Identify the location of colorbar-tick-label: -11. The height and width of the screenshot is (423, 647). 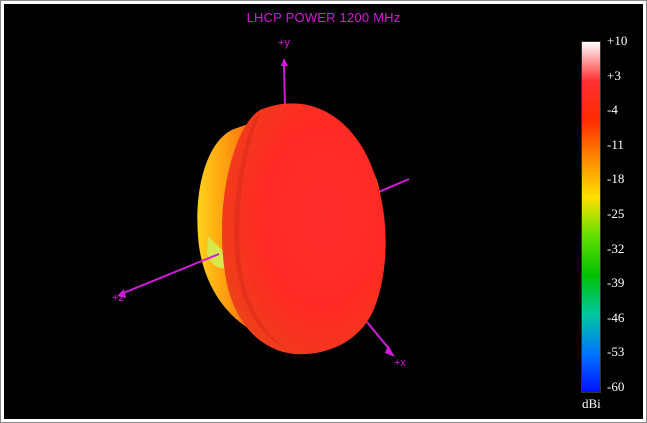
(615, 144).